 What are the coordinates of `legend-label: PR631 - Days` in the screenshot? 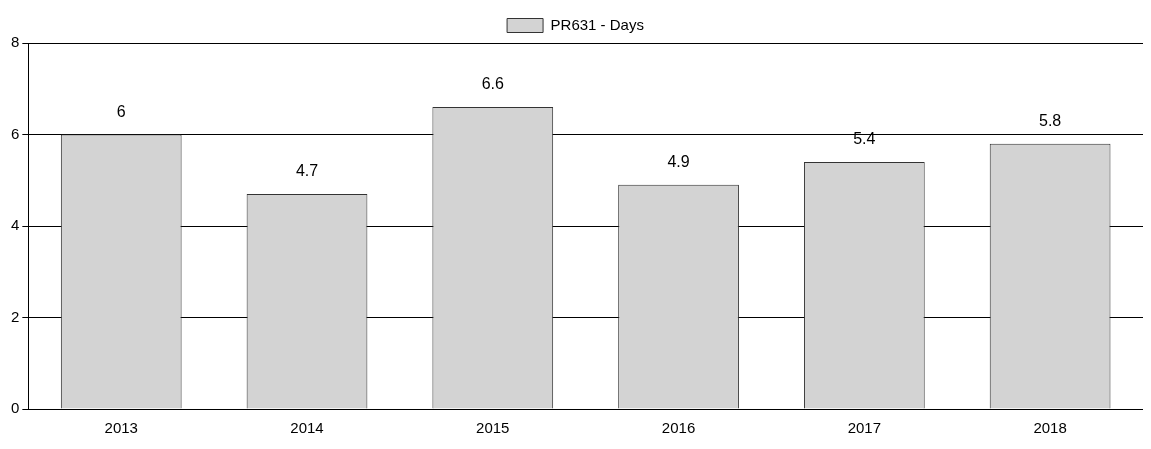 It's located at (597, 24).